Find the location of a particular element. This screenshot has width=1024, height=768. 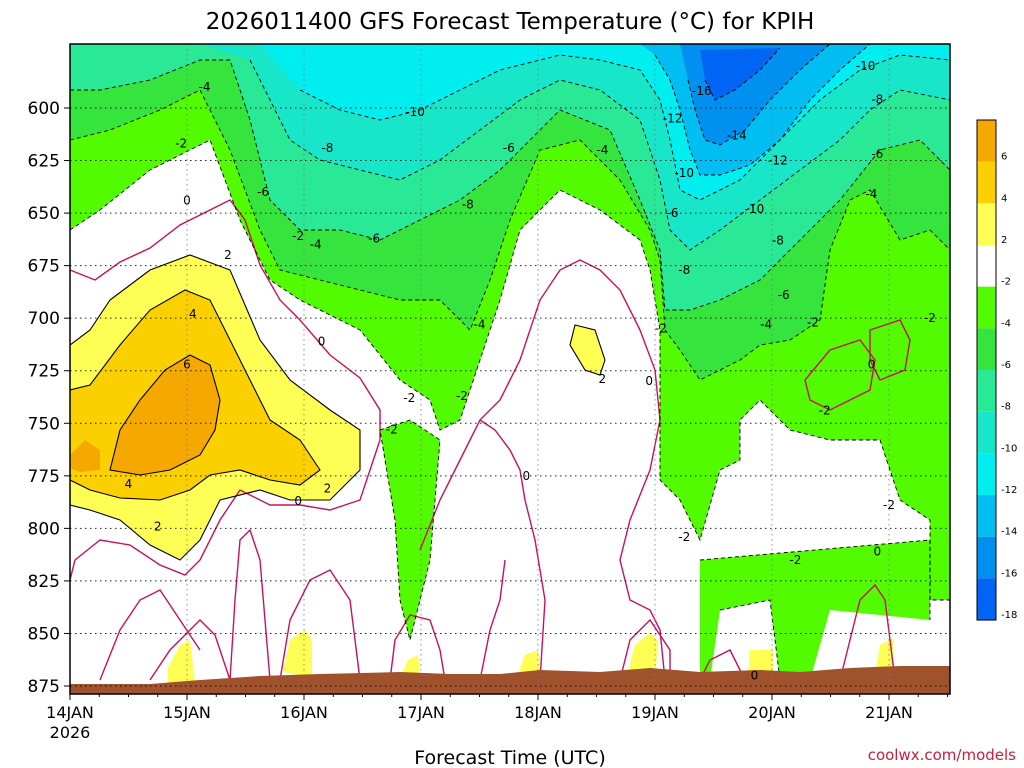

contour-label-5: 6 is located at coordinates (187, 364).